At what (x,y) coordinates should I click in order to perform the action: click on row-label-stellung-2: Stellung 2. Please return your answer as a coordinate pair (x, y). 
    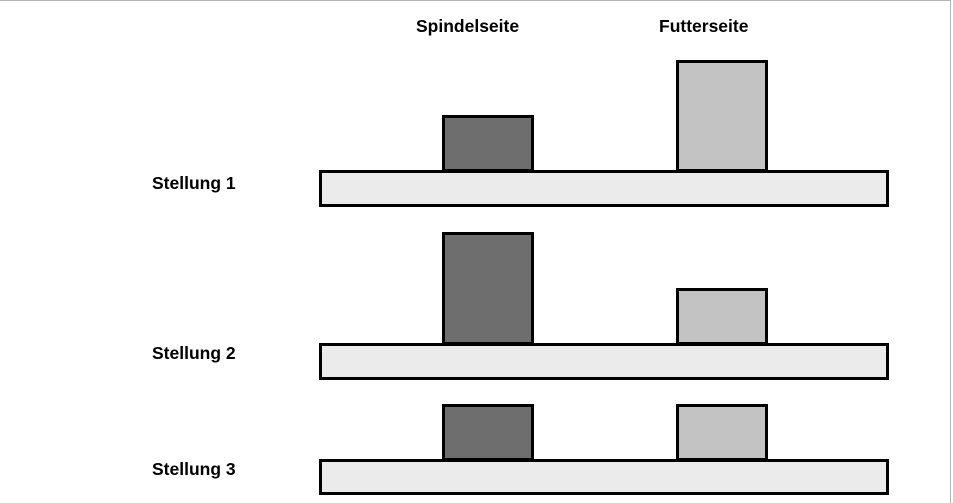
    Looking at the image, I should click on (194, 353).